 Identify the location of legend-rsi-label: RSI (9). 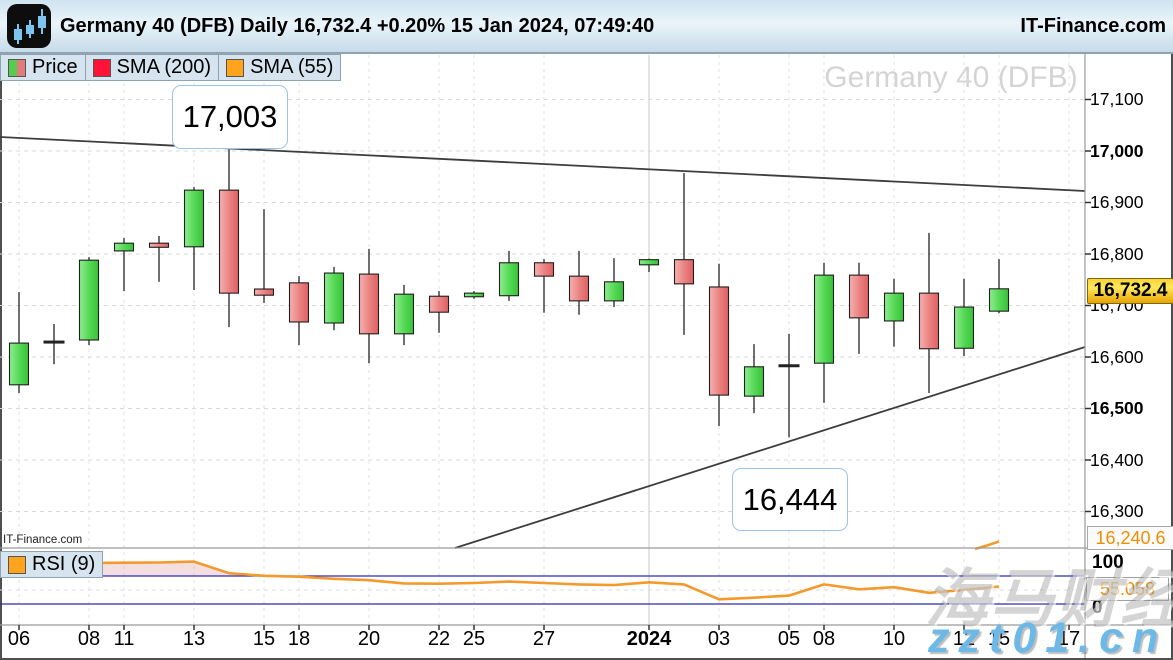
(64, 564).